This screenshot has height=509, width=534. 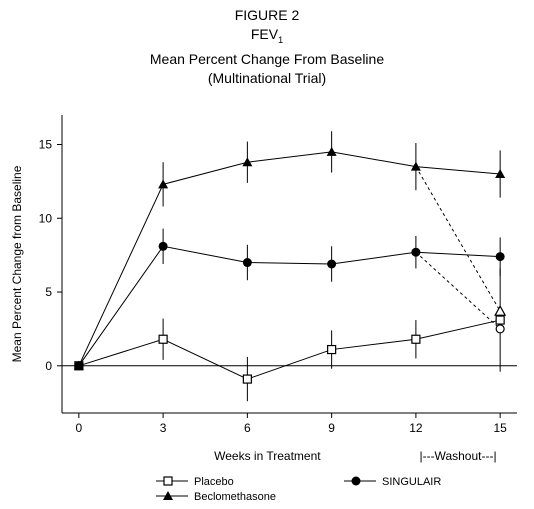 What do you see at coordinates (331, 428) in the screenshot?
I see `x-tick-label-3: 9` at bounding box center [331, 428].